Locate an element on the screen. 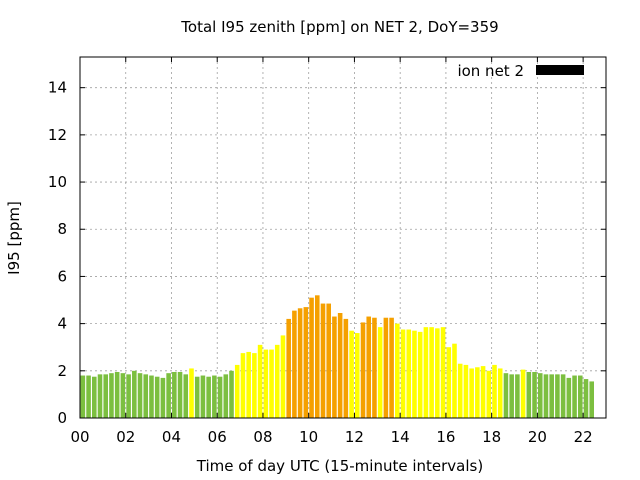 The width and height of the screenshot is (640, 480). y-tick-label: 4 is located at coordinates (62, 324).